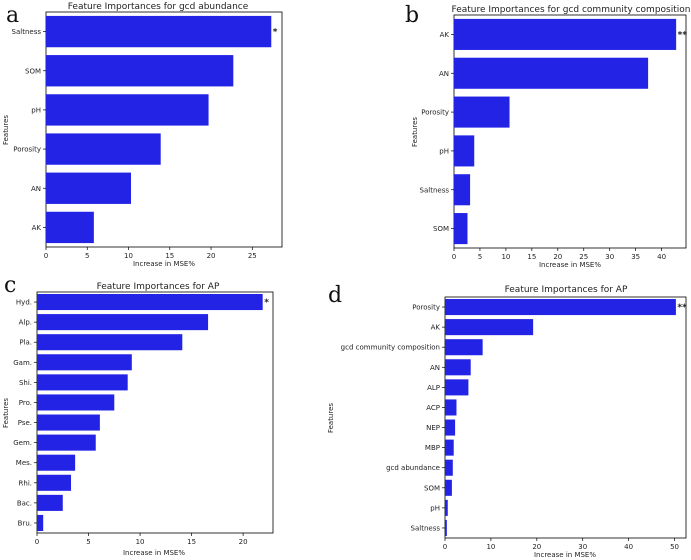 Image resolution: width=691 pixels, height=560 pixels. What do you see at coordinates (480, 257) in the screenshot?
I see `panel-b-x-tick-label: 5` at bounding box center [480, 257].